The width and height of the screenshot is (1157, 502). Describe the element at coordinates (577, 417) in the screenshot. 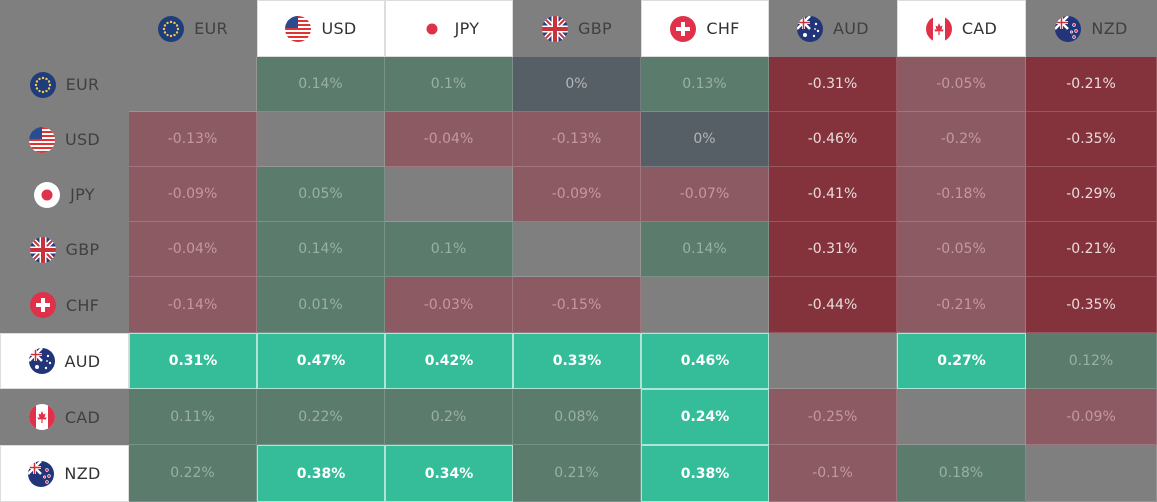

I see `heatmap-cell-cad-gbp: 0.08%` at that location.